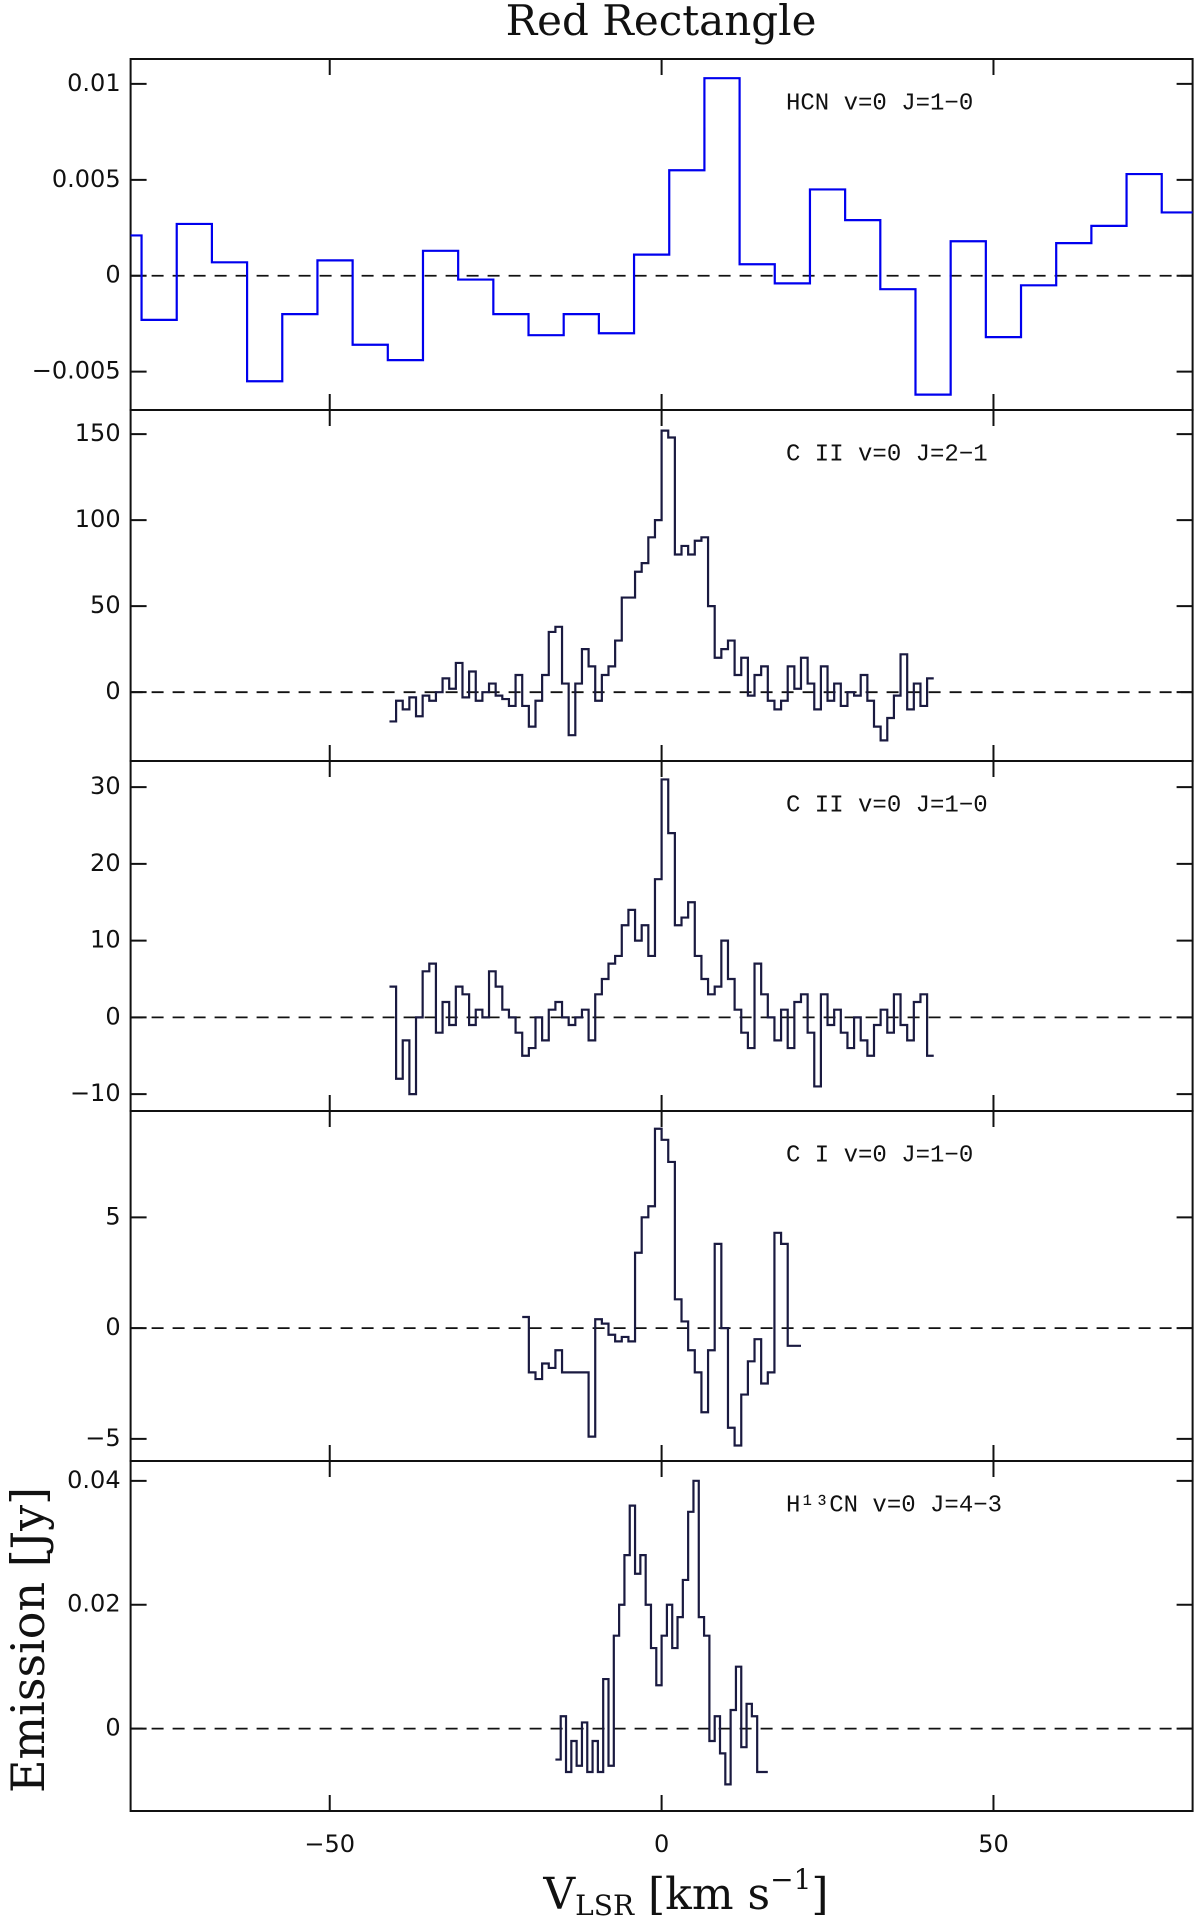 The height and width of the screenshot is (1931, 1200). Describe the element at coordinates (879, 1155) in the screenshot. I see `panel-annotation: C I v=0 J=1−0` at that location.